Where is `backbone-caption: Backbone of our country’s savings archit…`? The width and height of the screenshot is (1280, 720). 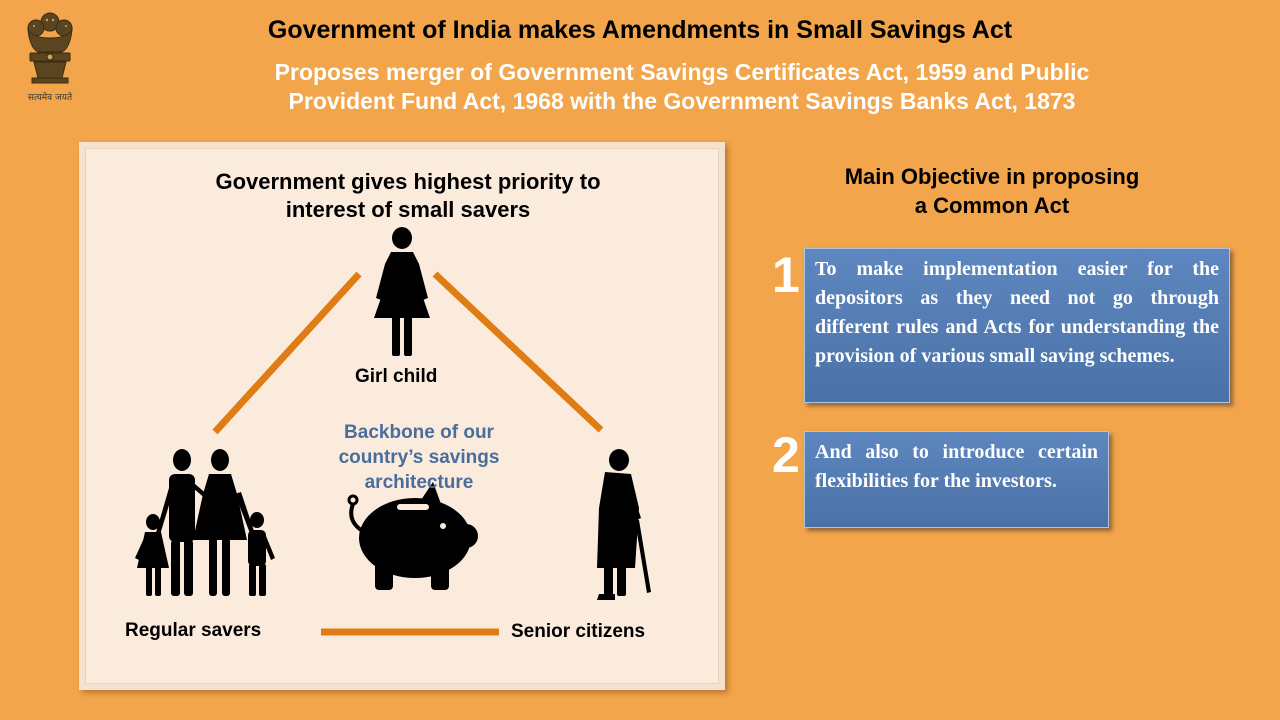
backbone-caption: Backbone of our country’s savings archit… is located at coordinates (419, 457).